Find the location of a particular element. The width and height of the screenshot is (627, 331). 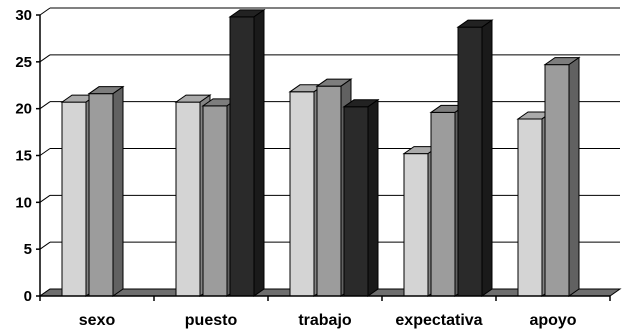

y-tick-label: 0 is located at coordinates (28, 296).